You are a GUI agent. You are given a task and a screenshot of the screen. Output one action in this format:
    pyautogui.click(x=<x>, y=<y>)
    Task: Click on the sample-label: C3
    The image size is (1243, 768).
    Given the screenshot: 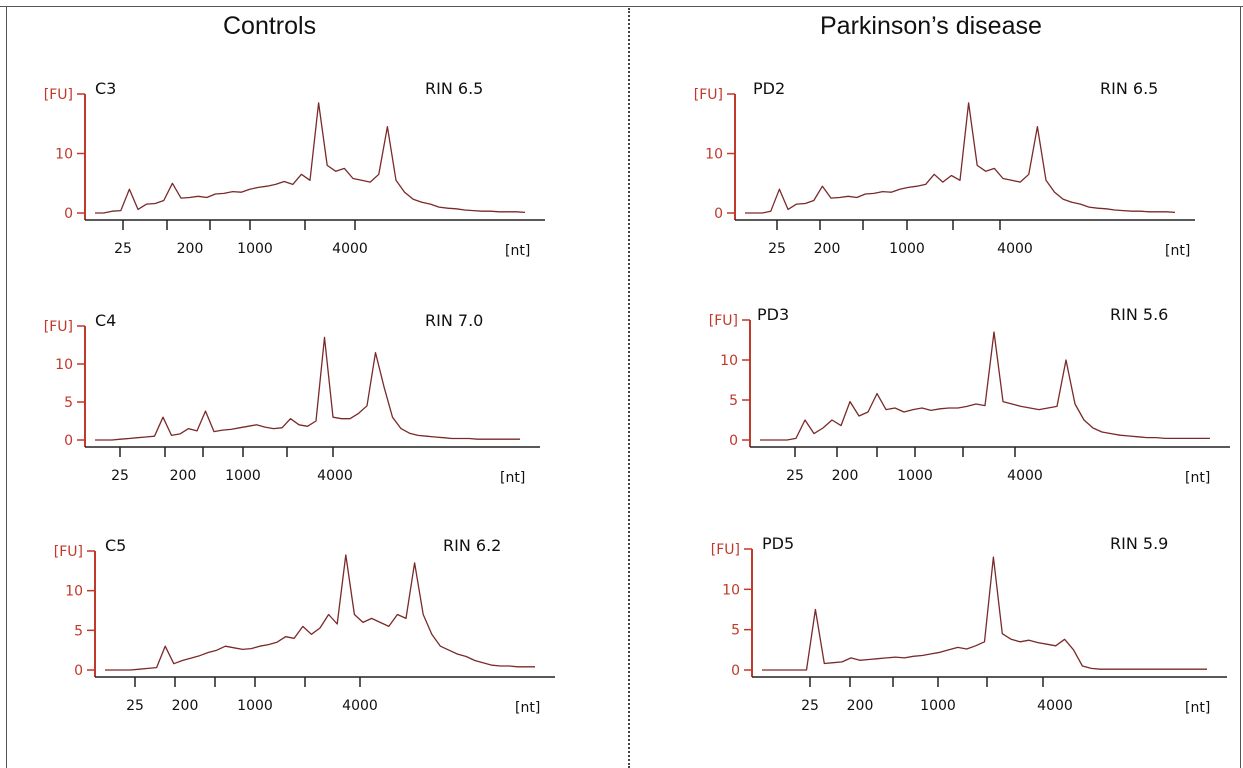 What is the action you would take?
    pyautogui.click(x=105, y=88)
    